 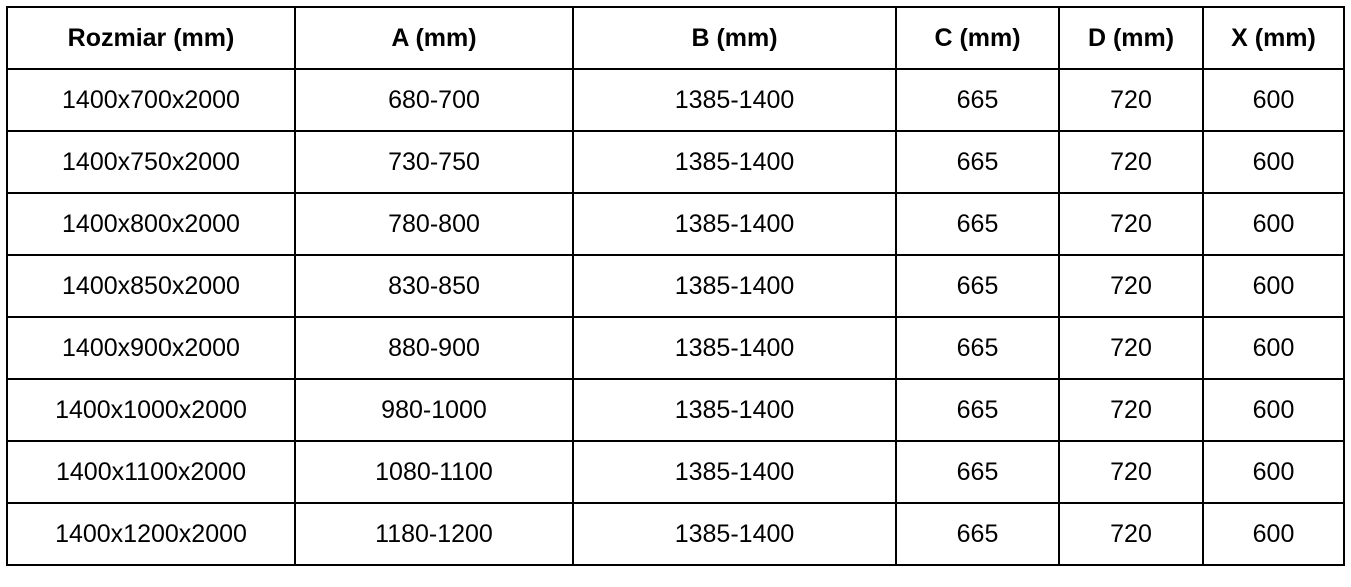 I want to click on header-c: C (mm), so click(x=977, y=38).